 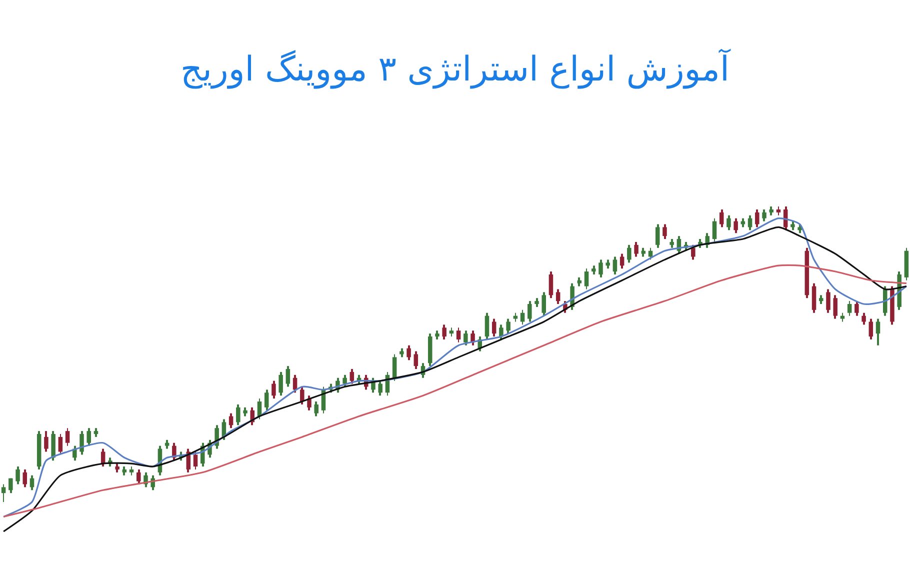 I want to click on chart-title: آموزش انواع استراتژی ۳ مووینگ اوریج, so click(x=456, y=69).